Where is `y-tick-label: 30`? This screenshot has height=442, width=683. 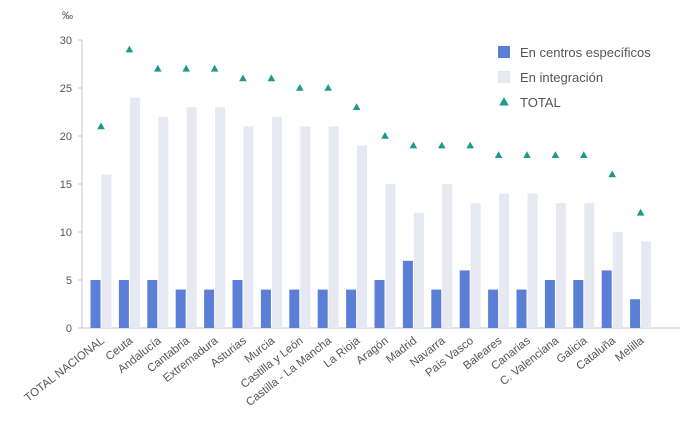
y-tick-label: 30 is located at coordinates (66, 41).